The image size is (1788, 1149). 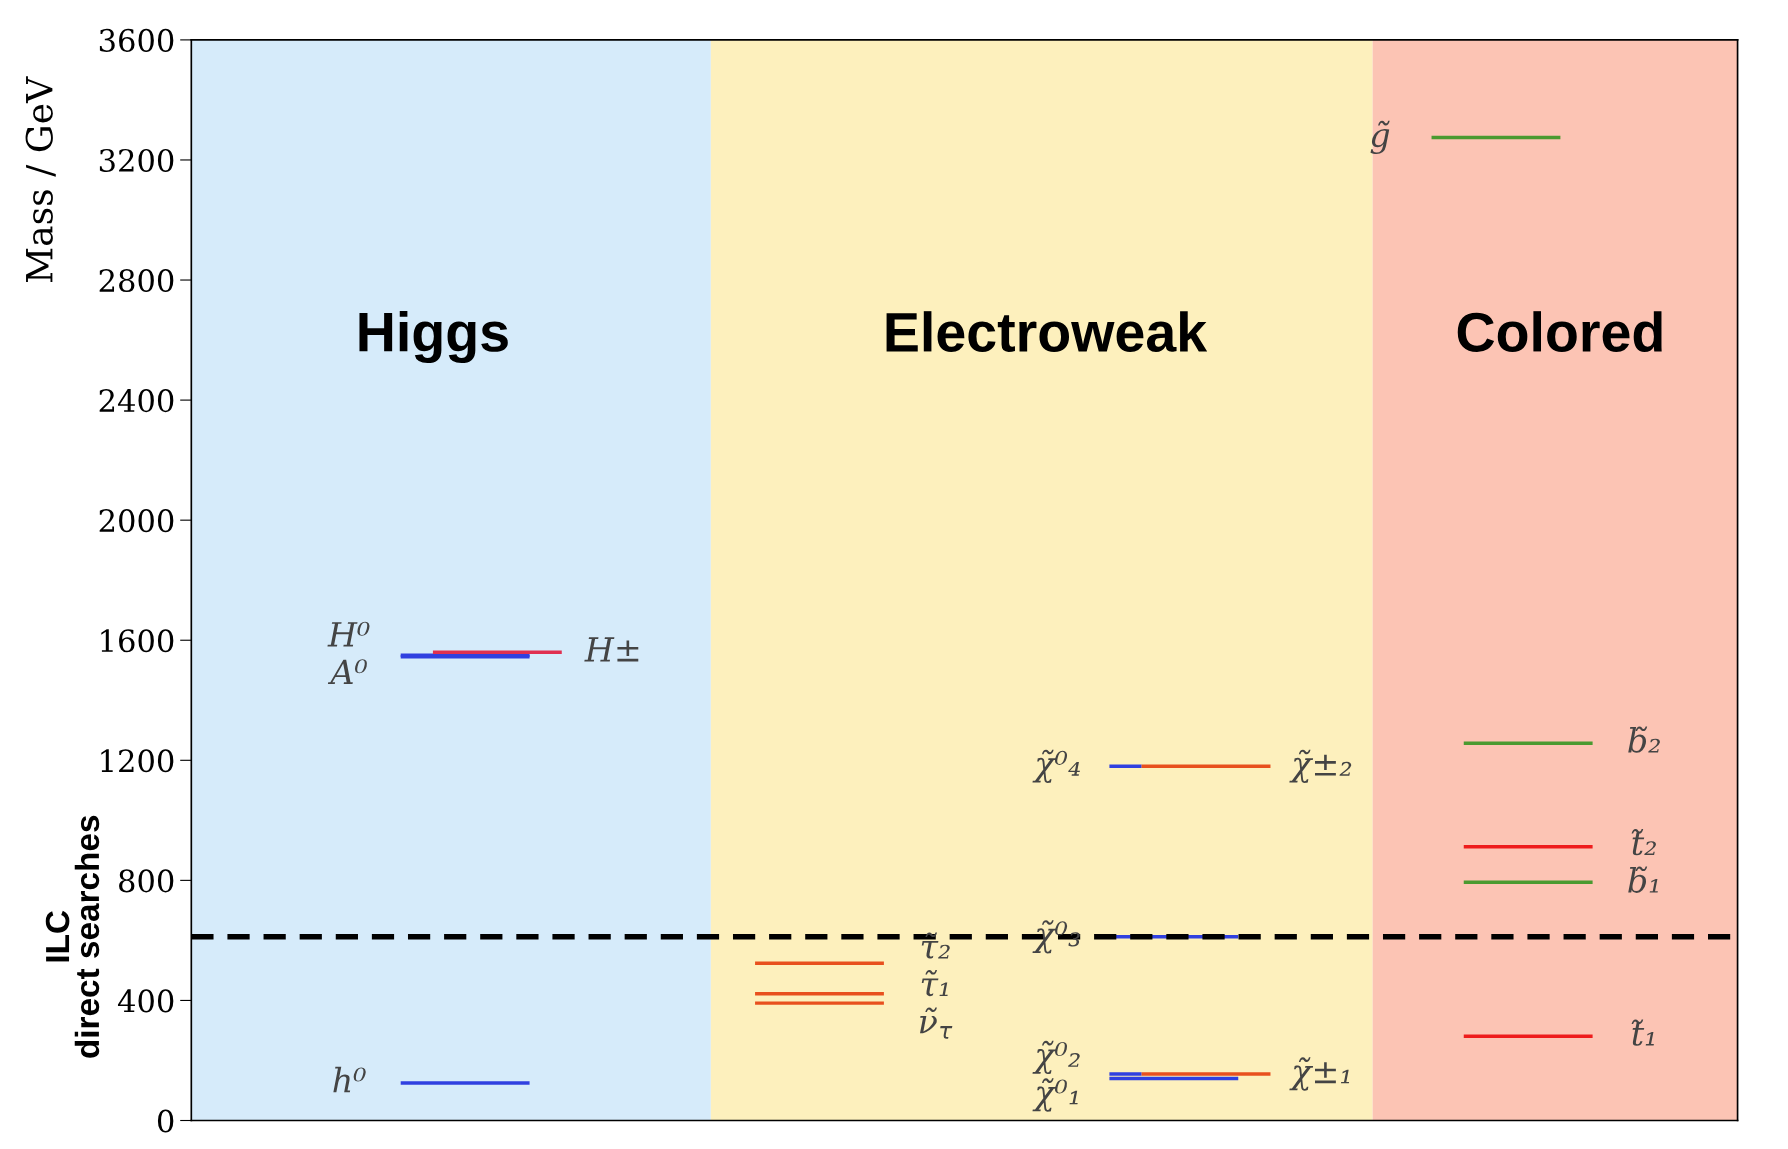 I want to click on series-label: t̃₂, so click(x=1643, y=842).